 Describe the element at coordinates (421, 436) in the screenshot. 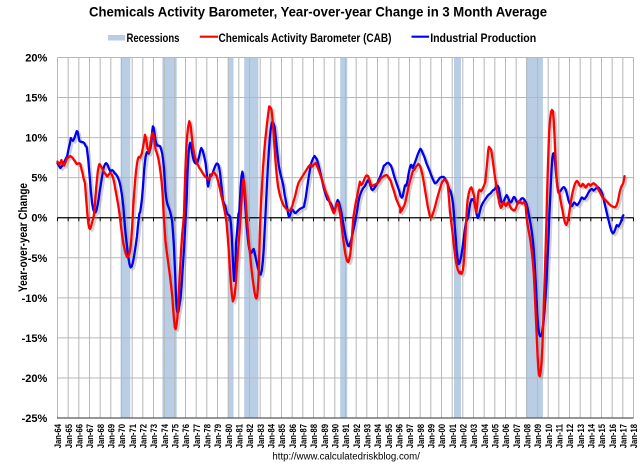

I see `svg-text: Jan-98` at that location.